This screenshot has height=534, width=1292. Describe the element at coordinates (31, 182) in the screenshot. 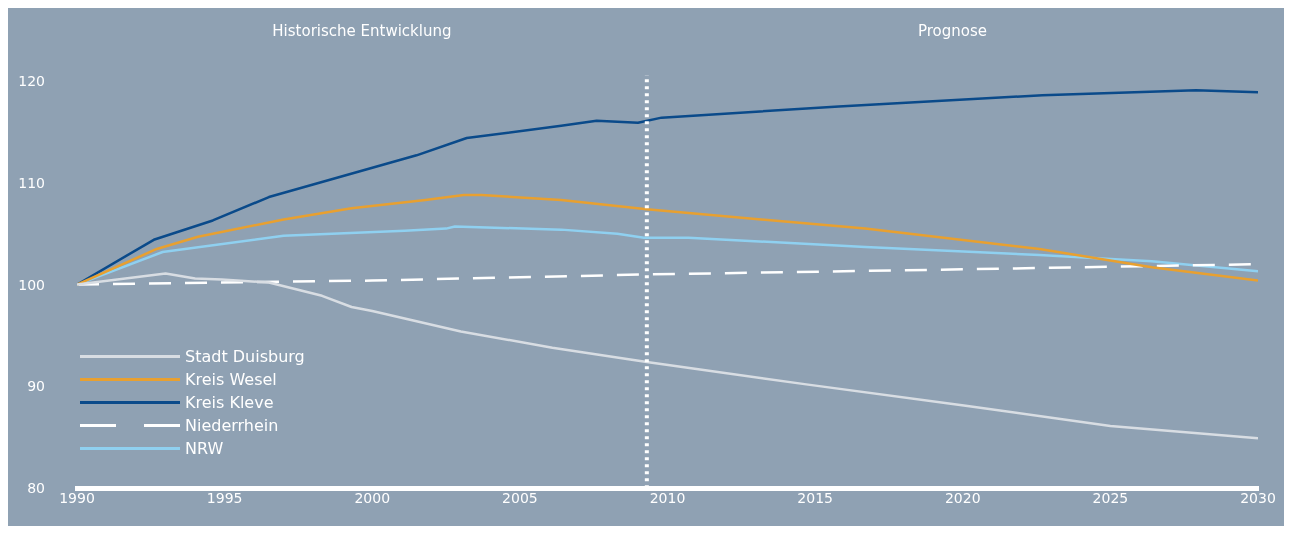

I see `y-tick-label: 110` at that location.